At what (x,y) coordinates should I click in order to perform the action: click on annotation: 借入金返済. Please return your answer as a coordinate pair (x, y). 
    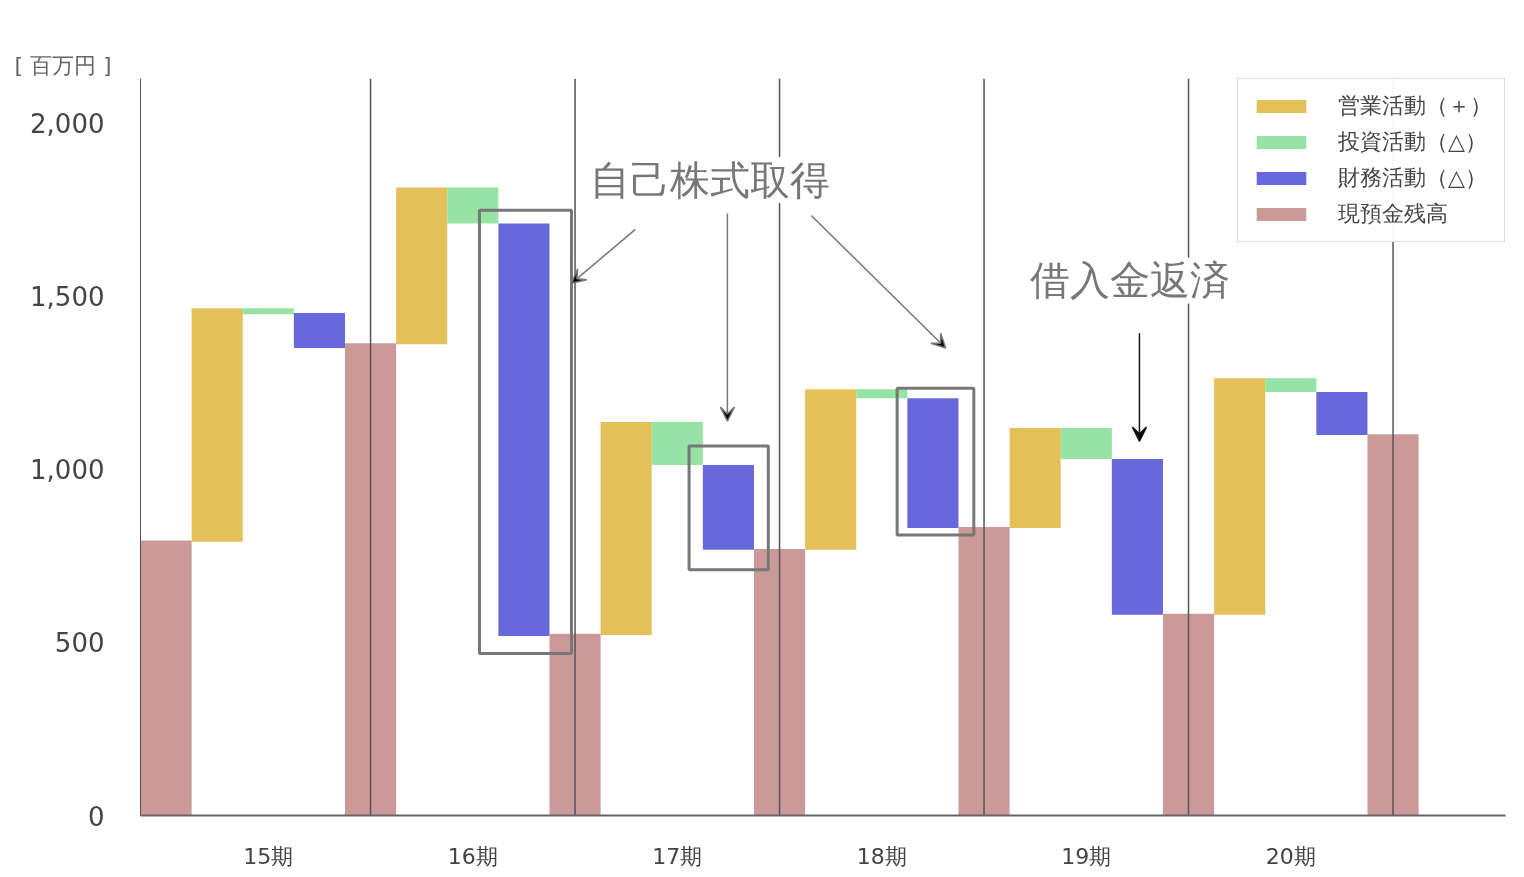
    Looking at the image, I should click on (1130, 280).